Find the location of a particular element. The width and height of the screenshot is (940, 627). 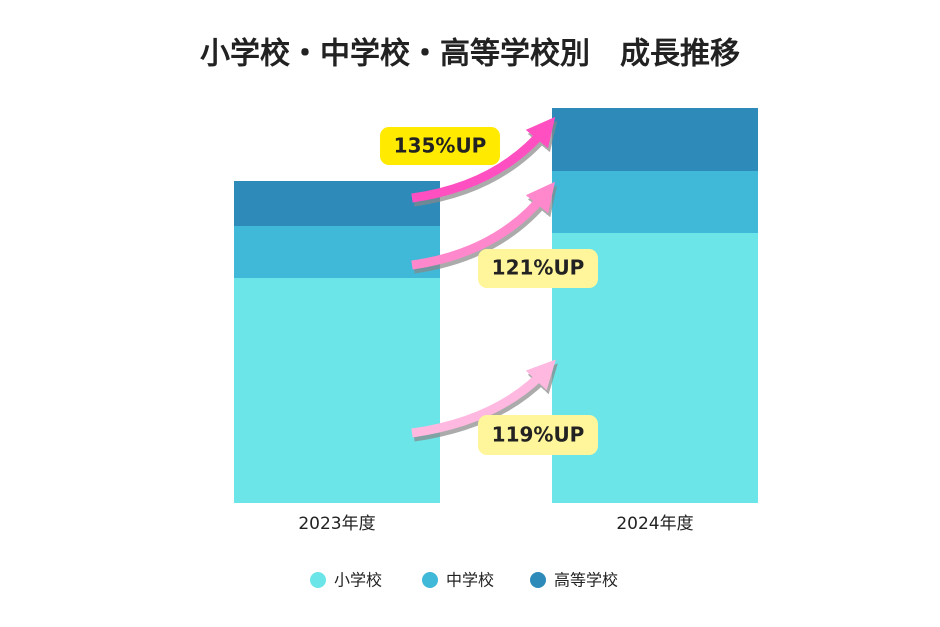

annotation: 121%UP is located at coordinates (538, 268).